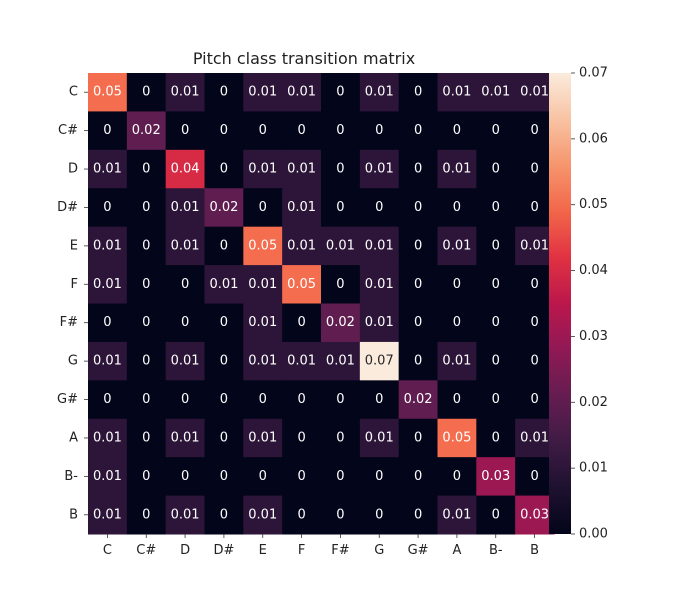 This screenshot has height=600, width=700. Describe the element at coordinates (589, 304) in the screenshot. I see `colorbar-ticks: 0.00 0.01 0.02 0.03 0.04 0.05 0.06 0.07` at that location.